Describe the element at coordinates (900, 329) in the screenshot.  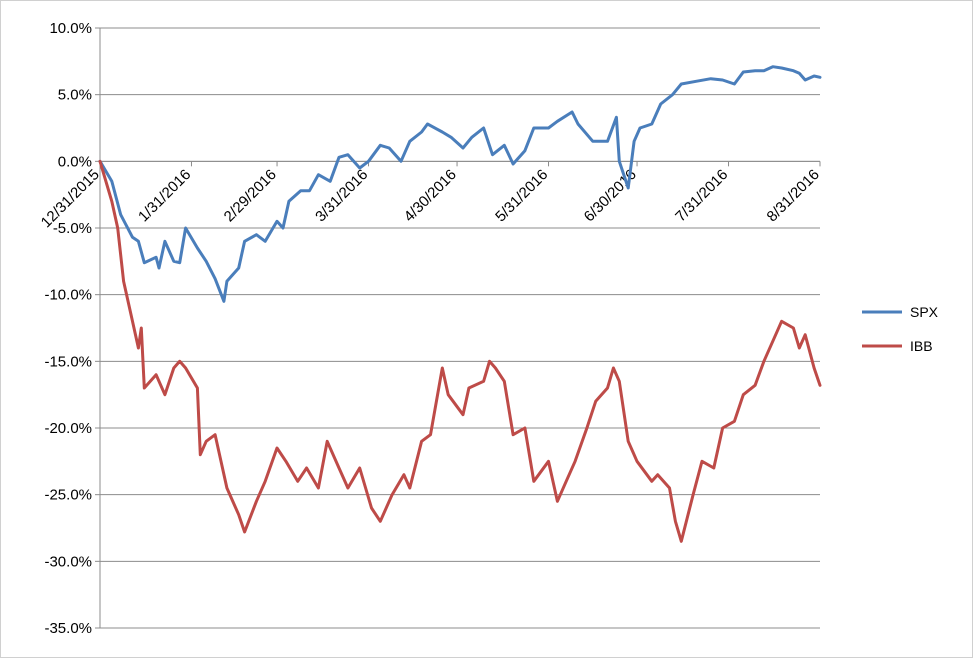
I see `legend: SPX IBB` at that location.